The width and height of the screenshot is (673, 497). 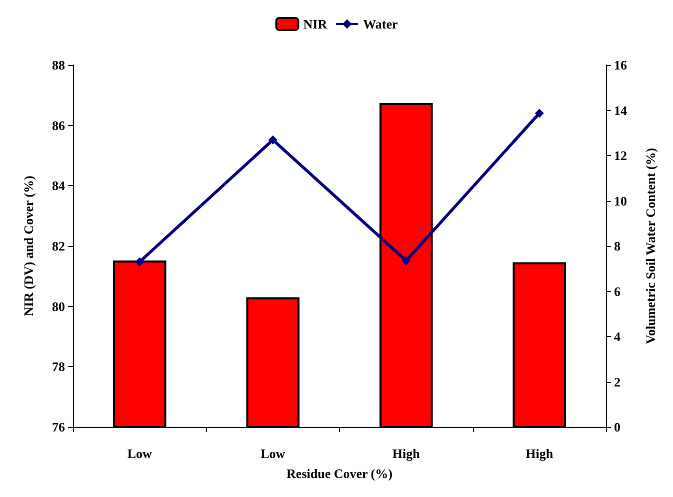 I want to click on legend-label: Water, so click(x=380, y=24).